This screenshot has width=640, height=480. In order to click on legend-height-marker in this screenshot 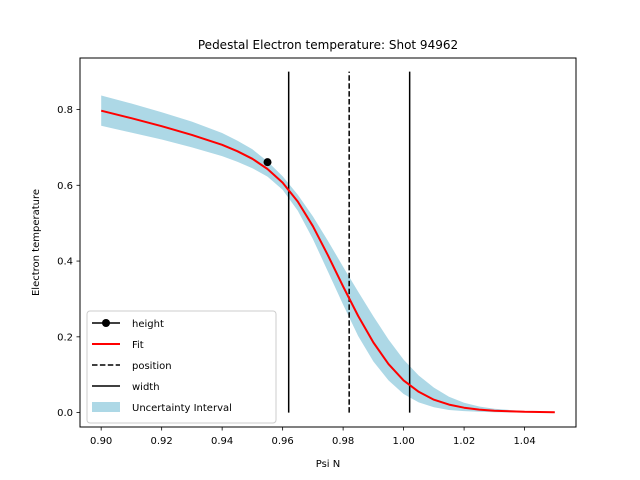, I will do `click(106, 323)`.